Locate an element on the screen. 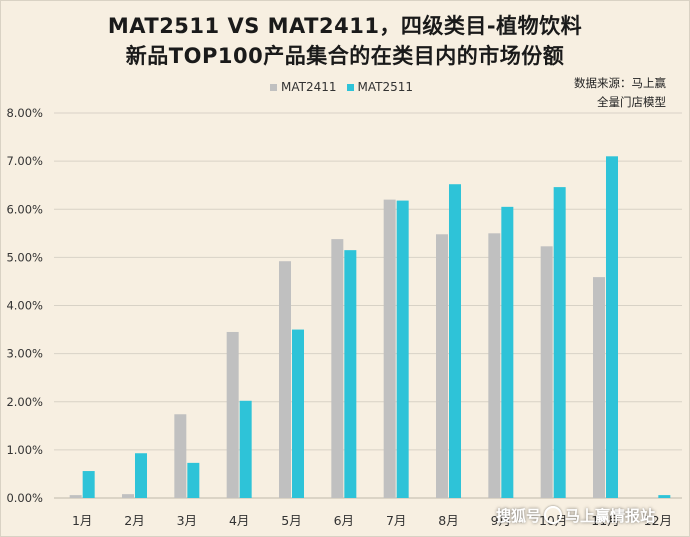 The image size is (690, 537). x-tick-label: 1月 is located at coordinates (82, 520).